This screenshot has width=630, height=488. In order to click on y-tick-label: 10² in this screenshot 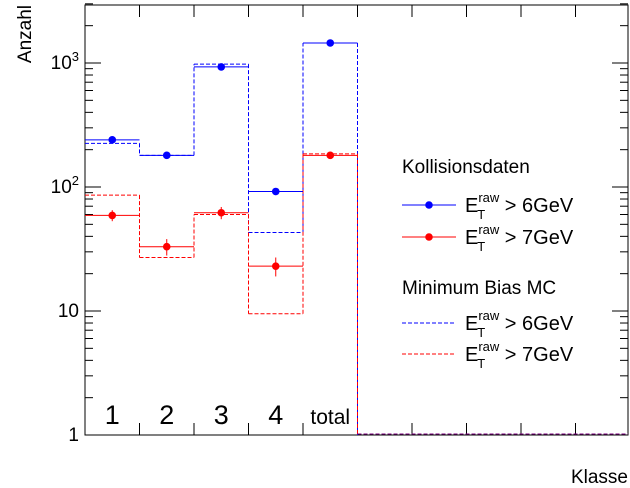, I will do `click(65, 185)`.